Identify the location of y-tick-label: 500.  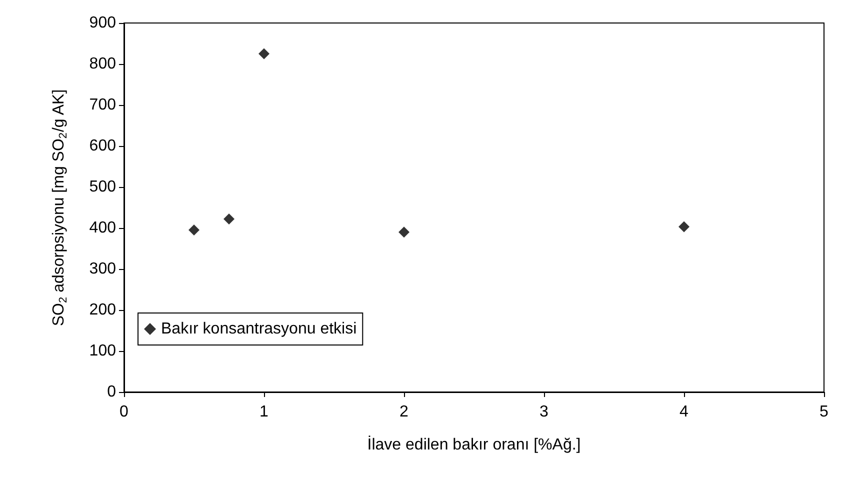
(102, 187).